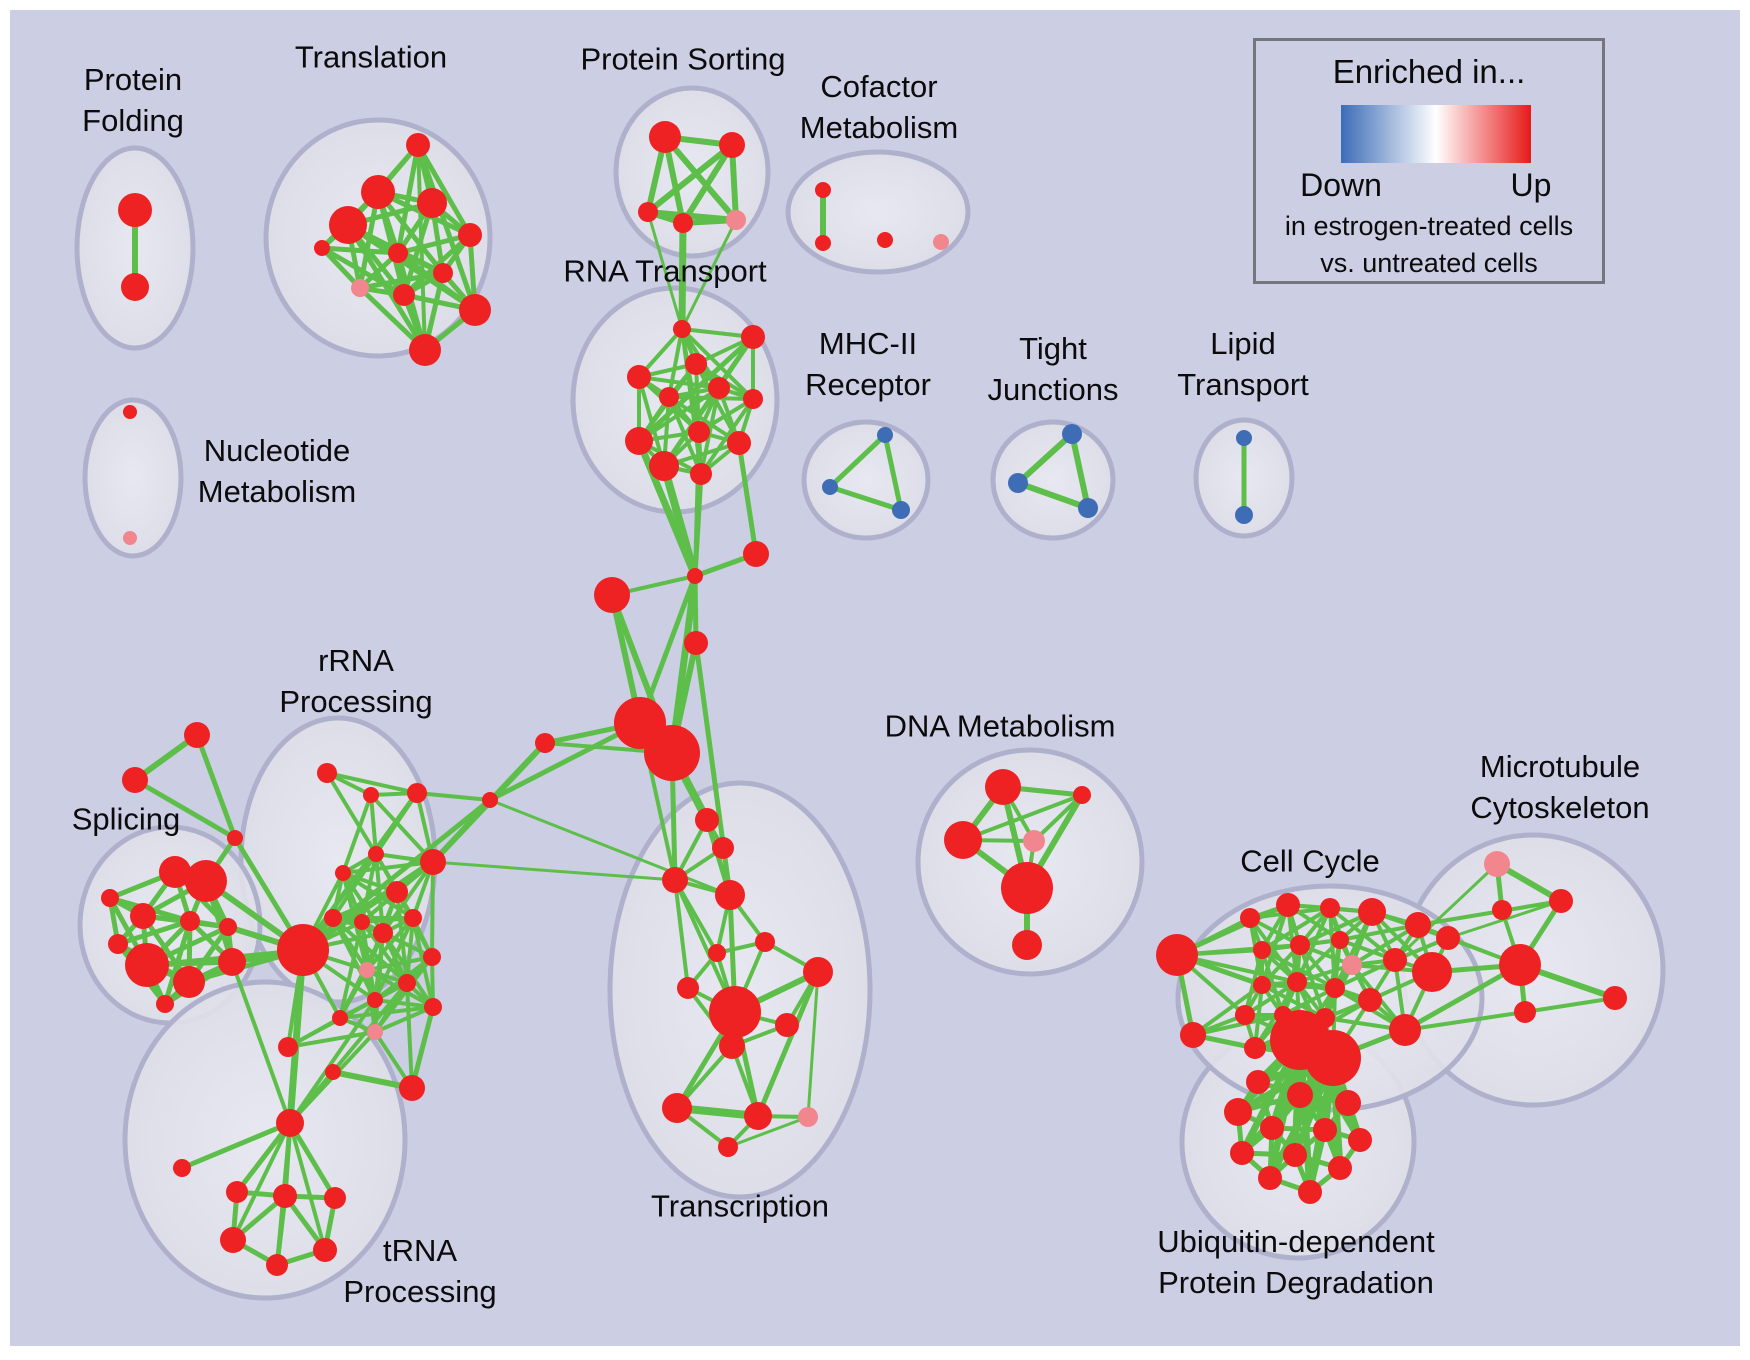  What do you see at coordinates (1341, 185) in the screenshot?
I see `legend-down-label: Down` at bounding box center [1341, 185].